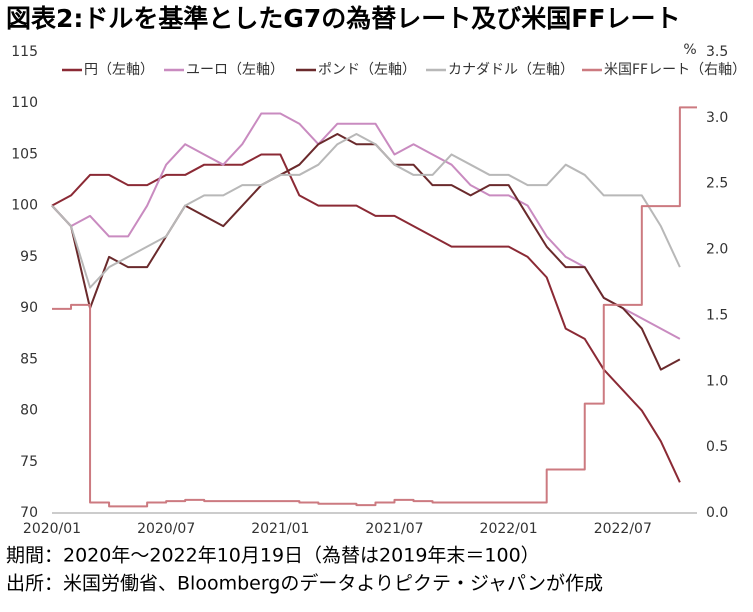 The height and width of the screenshot is (612, 753). Describe the element at coordinates (29, 513) in the screenshot. I see `y-tick-label: 70` at that location.